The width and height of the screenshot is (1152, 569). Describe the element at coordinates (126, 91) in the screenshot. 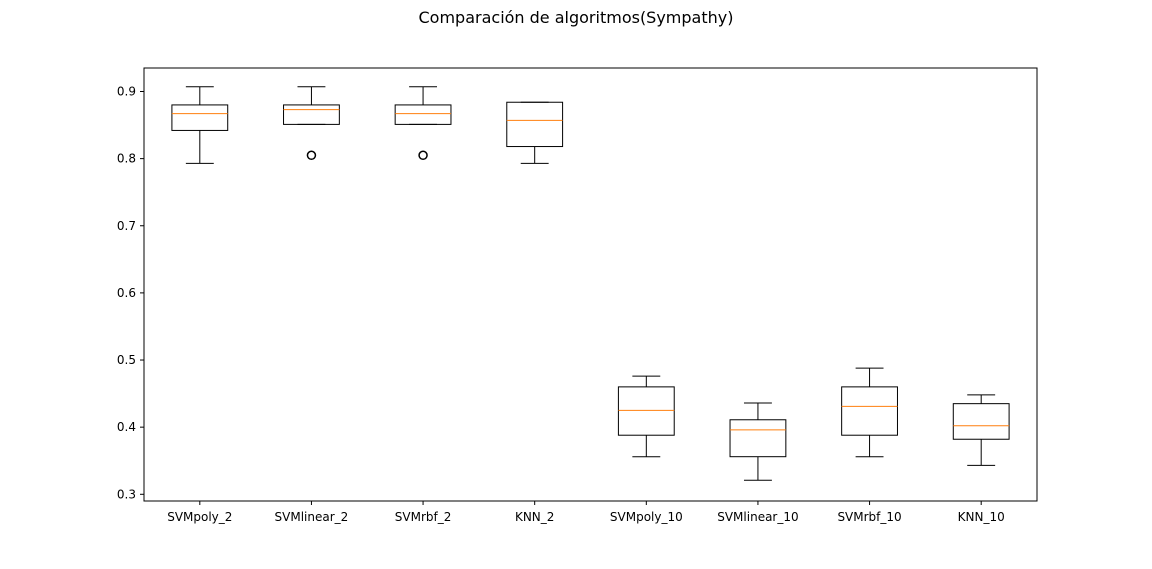

I see `y-tick-label: 0.9` at that location.